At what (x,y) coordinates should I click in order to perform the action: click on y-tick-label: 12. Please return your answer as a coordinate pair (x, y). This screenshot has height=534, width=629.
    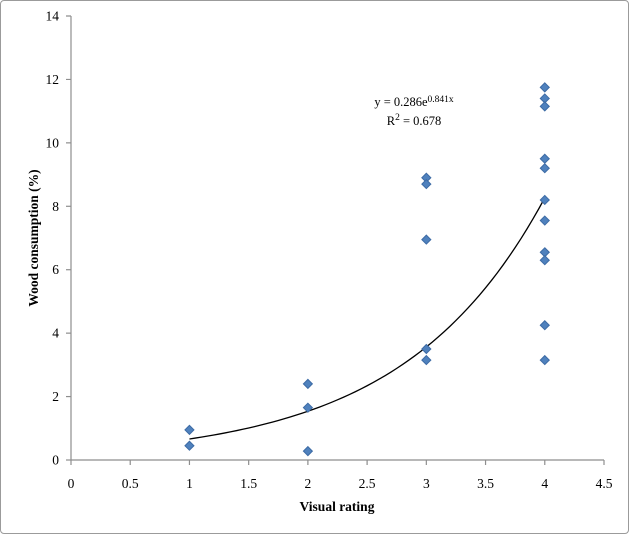
    Looking at the image, I should click on (53, 79).